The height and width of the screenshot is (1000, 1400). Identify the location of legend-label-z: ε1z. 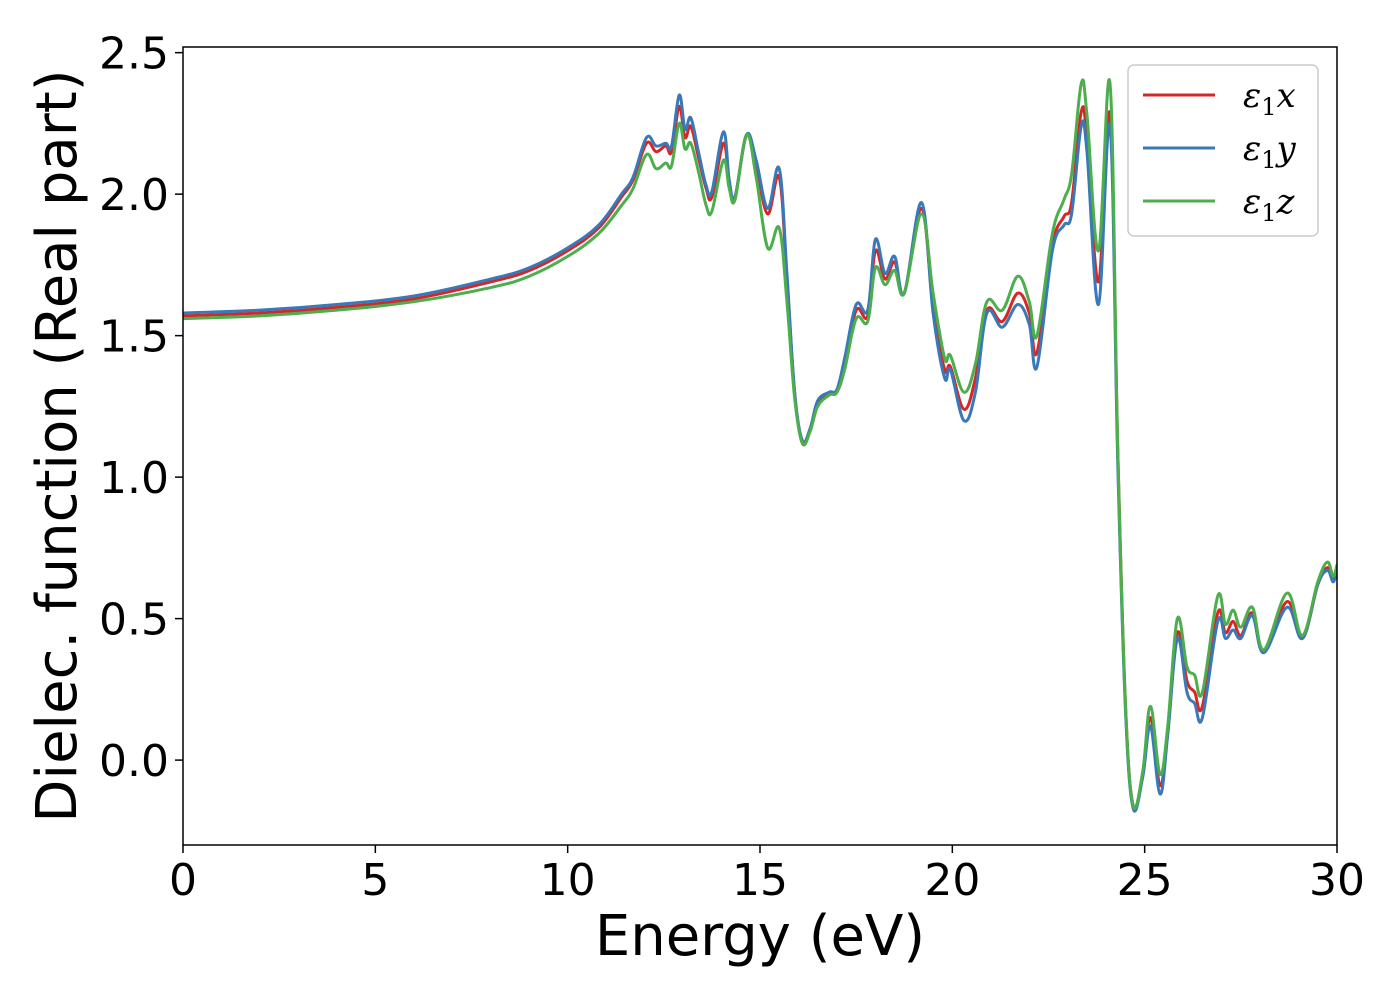
(1269, 204).